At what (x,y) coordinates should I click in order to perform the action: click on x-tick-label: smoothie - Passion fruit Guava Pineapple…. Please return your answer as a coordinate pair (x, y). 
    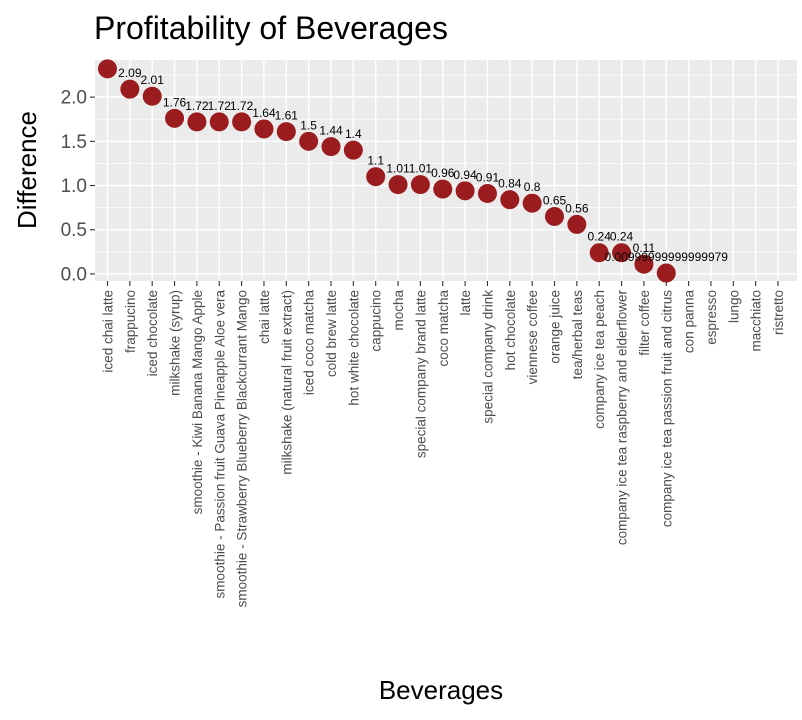
    Looking at the image, I should click on (219, 444).